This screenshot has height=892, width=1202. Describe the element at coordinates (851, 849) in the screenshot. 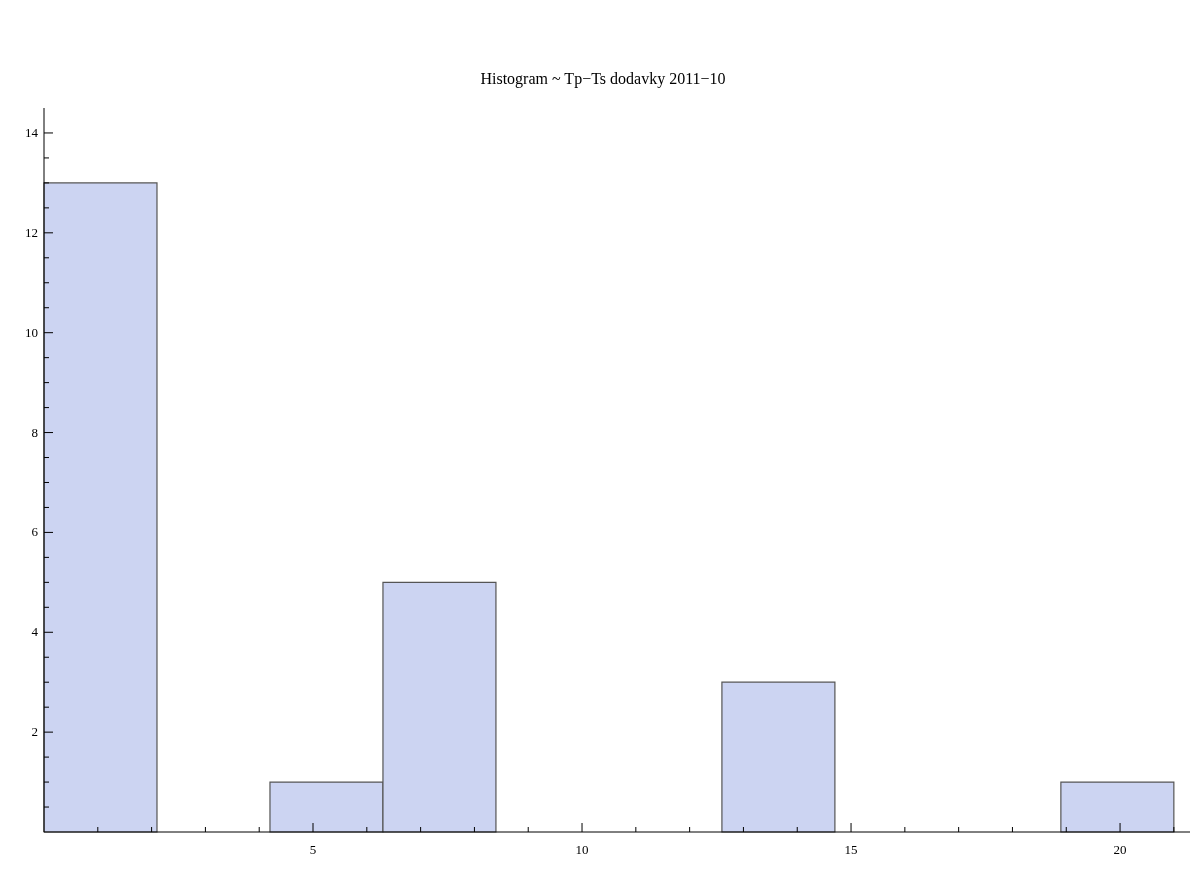

I see `x-tick-label: 15` at that location.